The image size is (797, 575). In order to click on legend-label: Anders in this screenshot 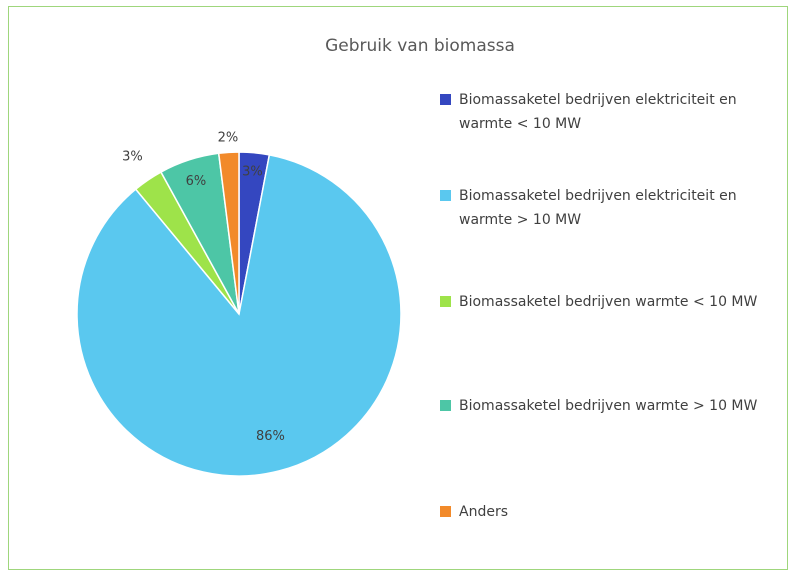, I will do `click(483, 512)`.